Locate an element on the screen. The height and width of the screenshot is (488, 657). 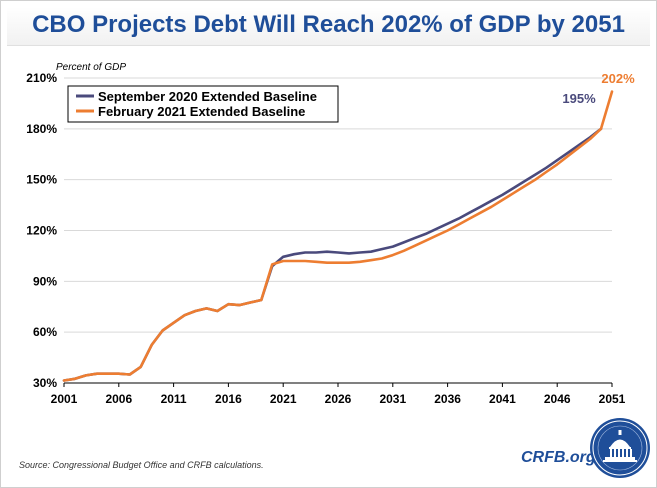
y-tick-label: 30% is located at coordinates (45, 383).